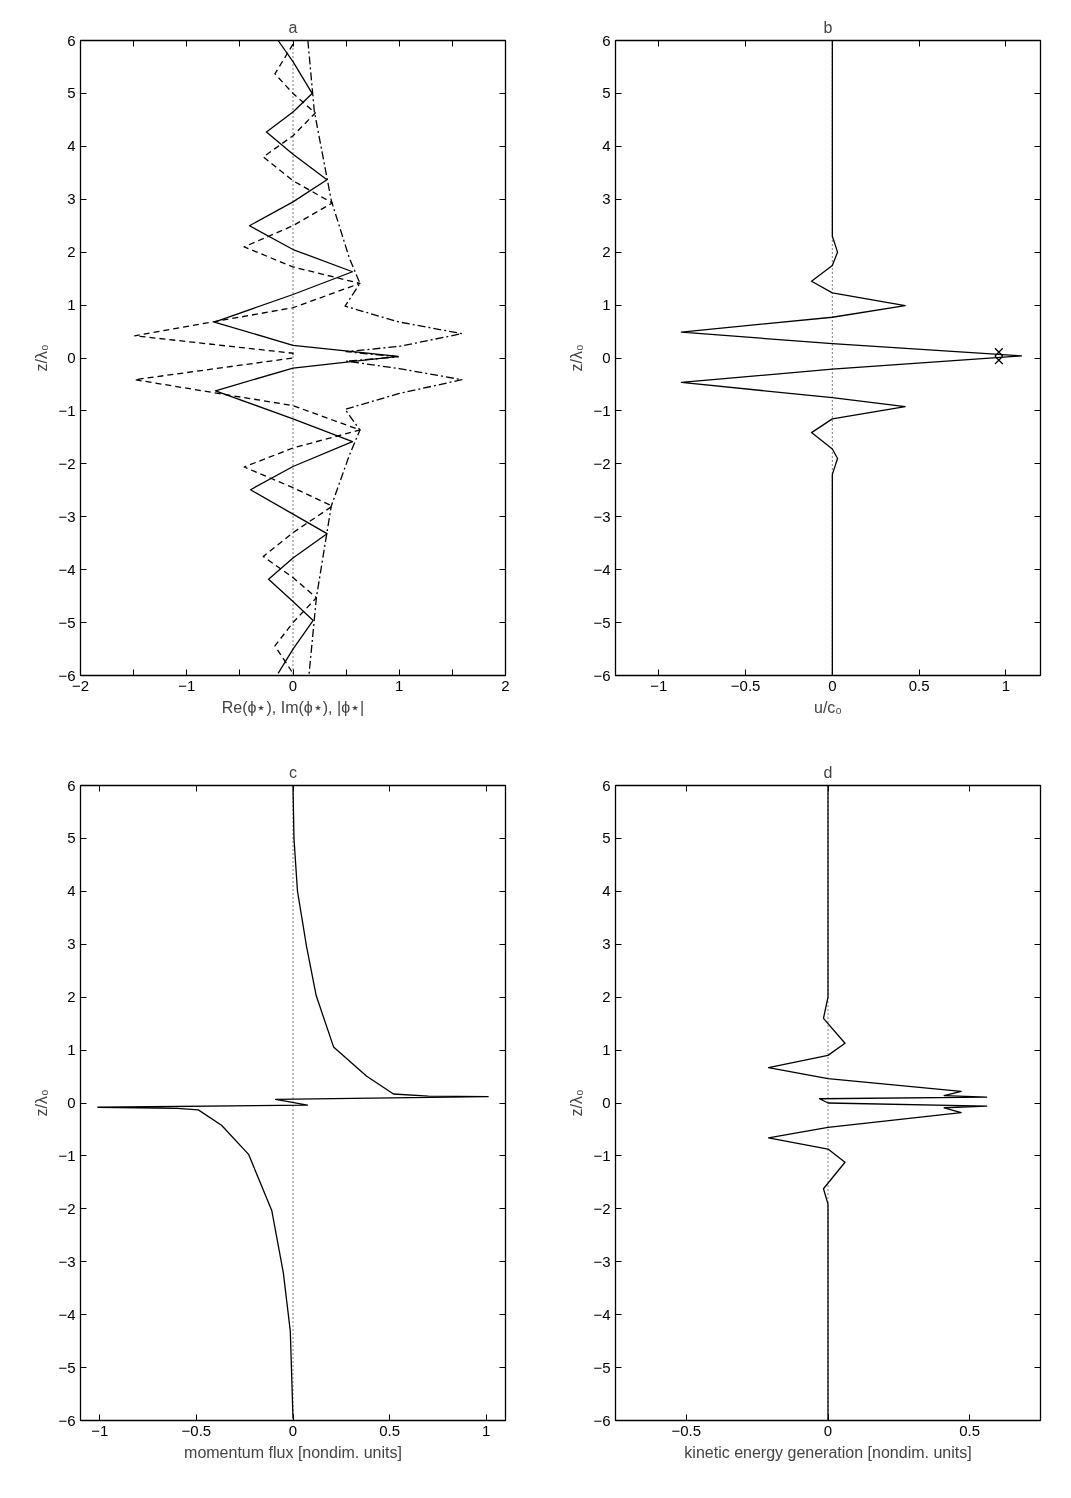 This screenshot has height=1498, width=1071. I want to click on x-axis-title: Re(ϕ⋆), Im(ϕ⋆), |ϕ⋆|, so click(293, 707).